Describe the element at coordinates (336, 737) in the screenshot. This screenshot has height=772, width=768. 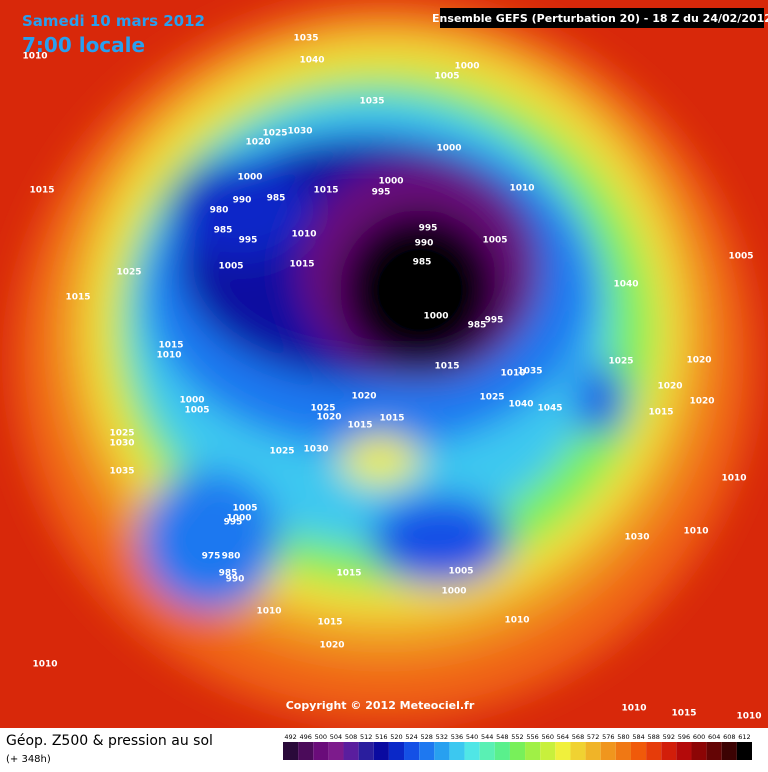
I see `colorbar-tick-label: 504` at that location.